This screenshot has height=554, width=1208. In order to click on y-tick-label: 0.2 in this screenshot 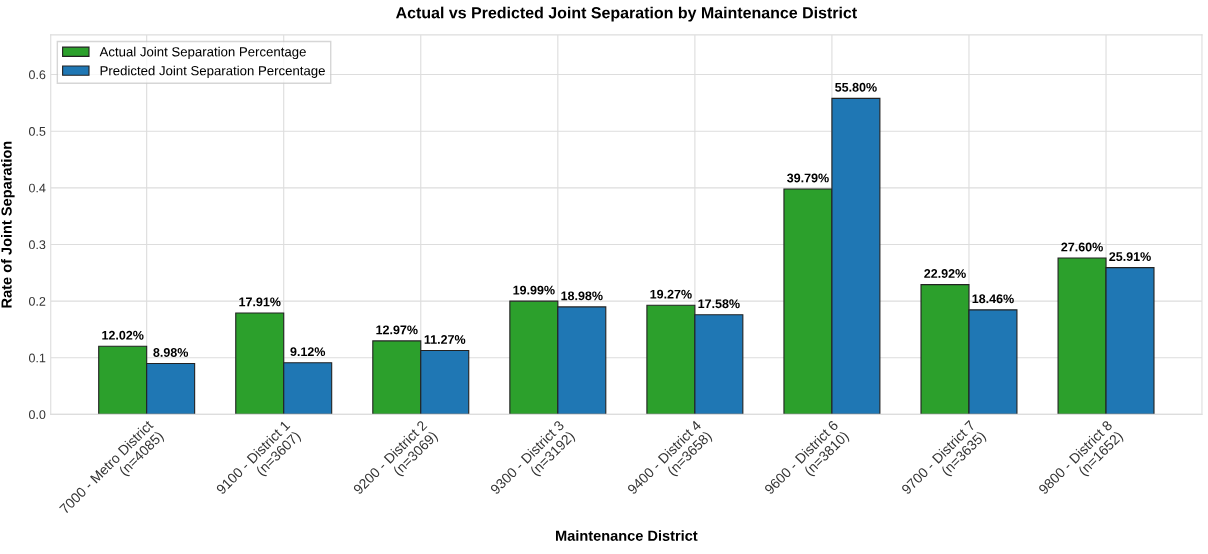, I will do `click(37, 301)`.